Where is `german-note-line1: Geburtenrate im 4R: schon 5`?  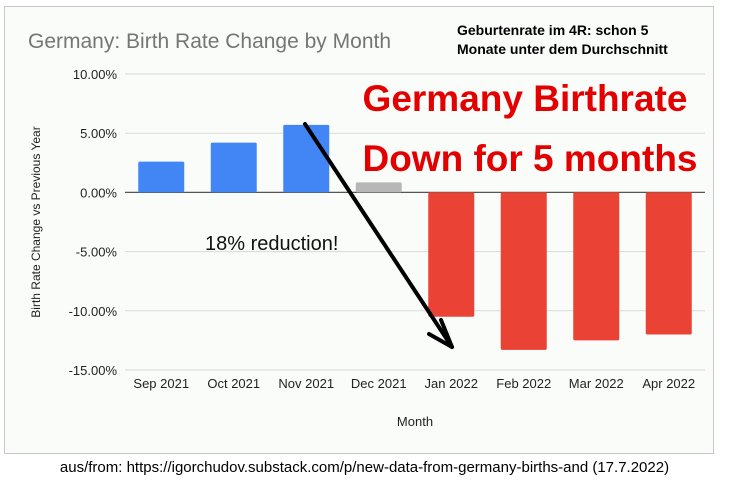 german-note-line1: Geburtenrate im 4R: schon 5 is located at coordinates (553, 30).